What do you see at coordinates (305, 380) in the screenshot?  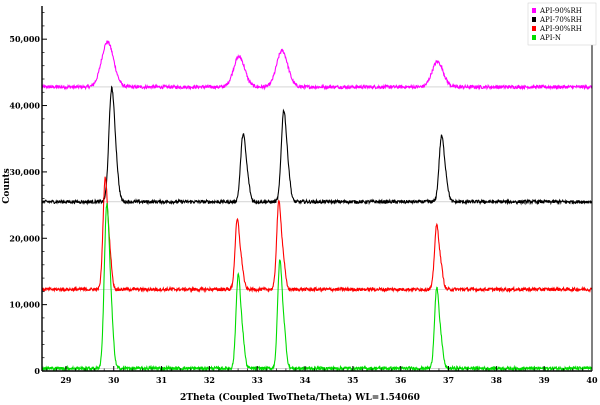 I see `x-tick-label: 34` at bounding box center [305, 380].